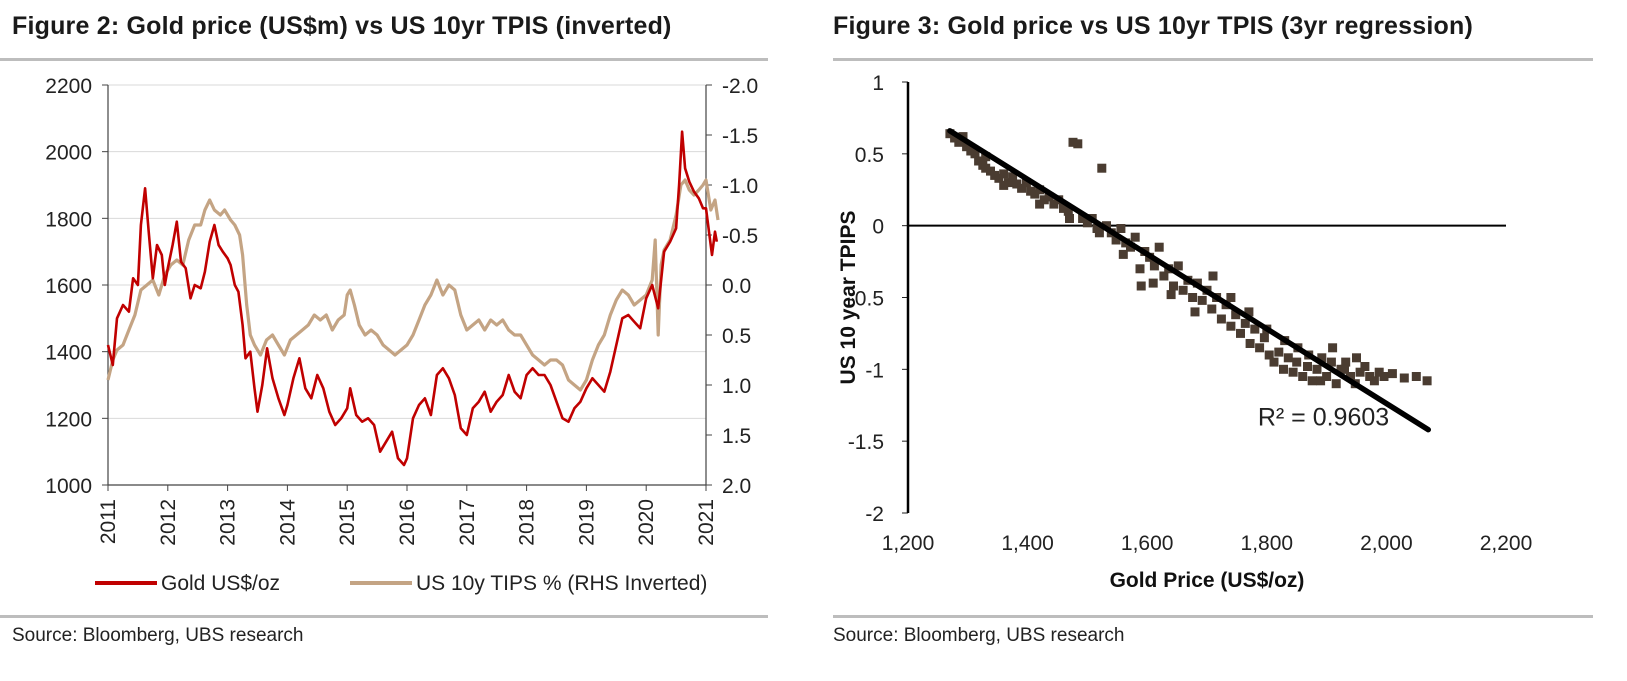 The height and width of the screenshot is (681, 1627). What do you see at coordinates (467, 522) in the screenshot?
I see `x-tick-label: 2017` at bounding box center [467, 522].